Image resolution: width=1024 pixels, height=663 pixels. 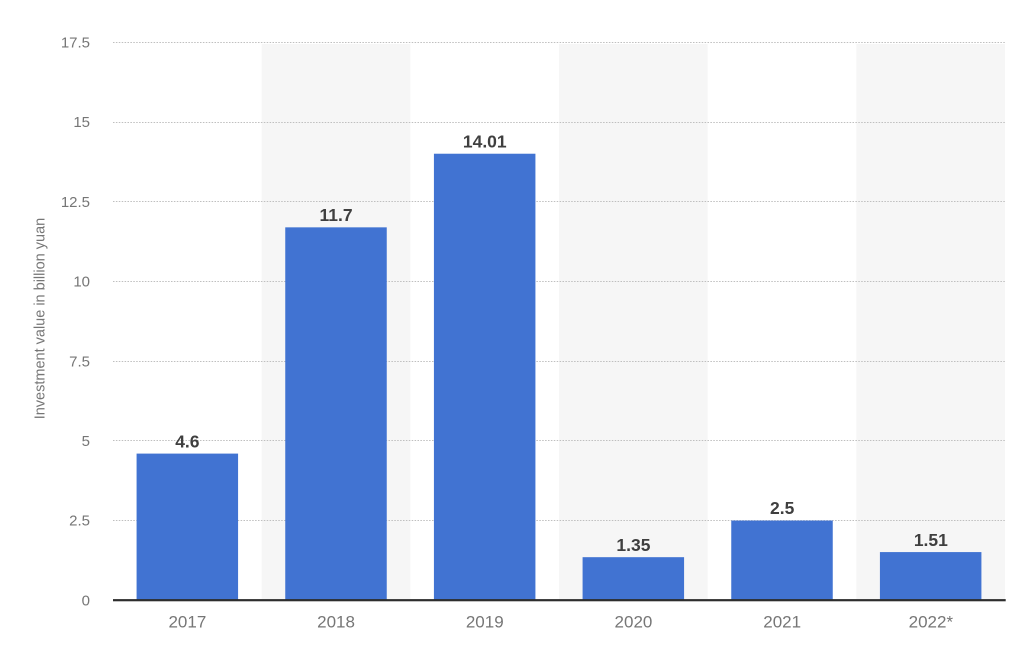 I want to click on svg-text: 1.51, so click(x=931, y=540).